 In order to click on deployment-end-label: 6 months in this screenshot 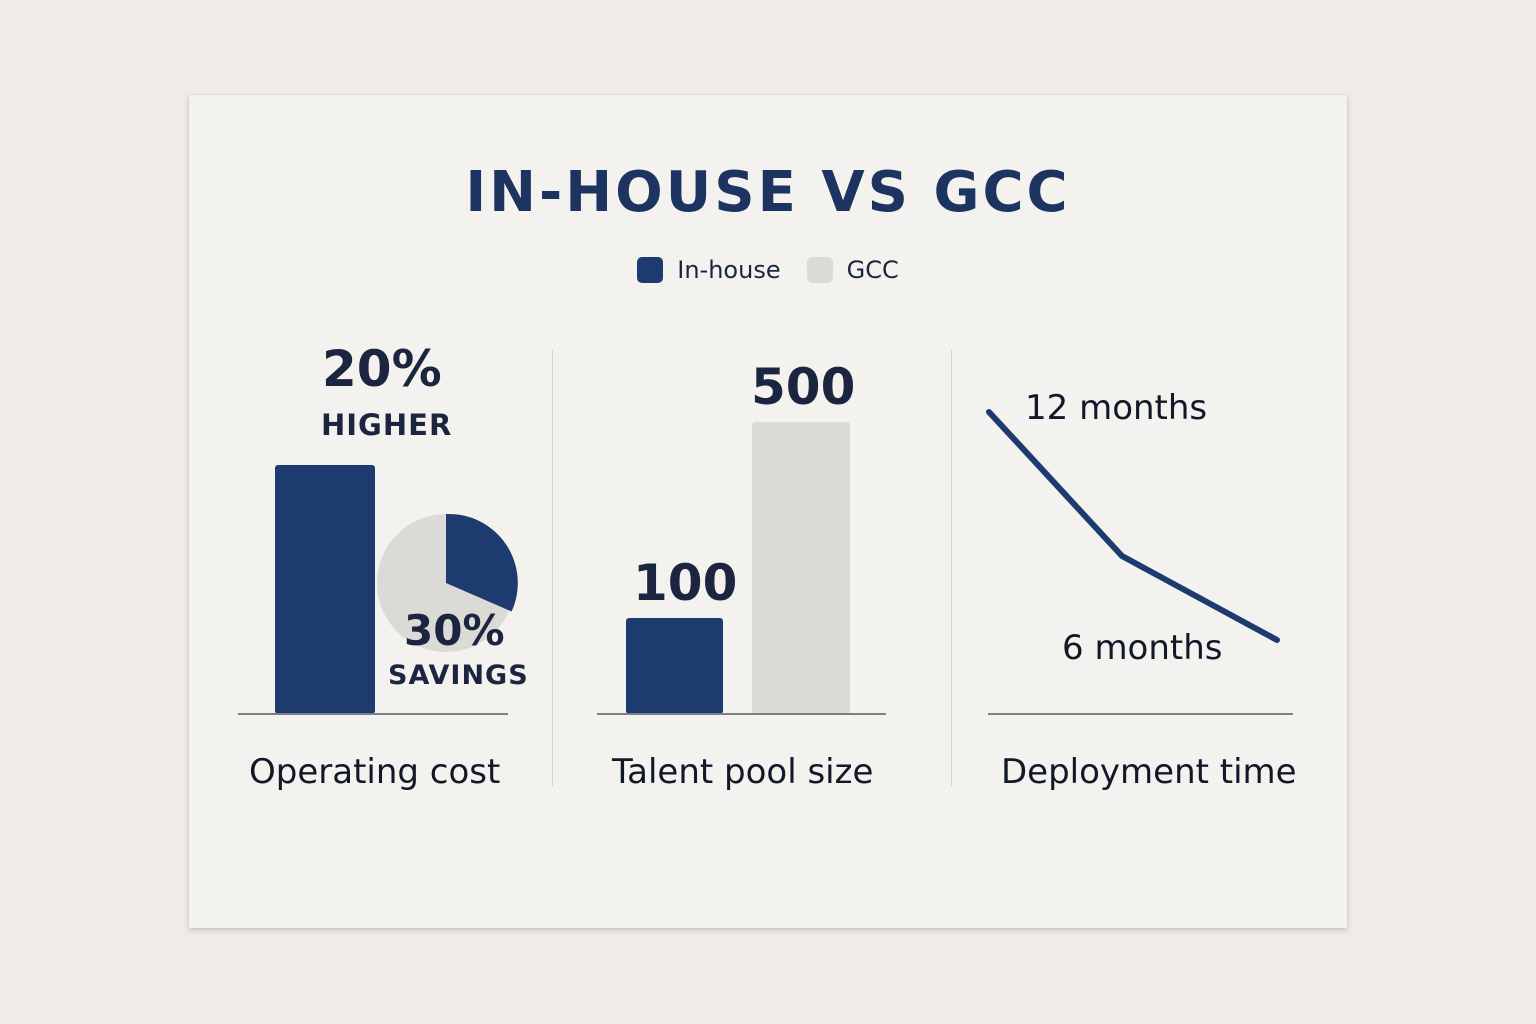, I will do `click(1142, 648)`.